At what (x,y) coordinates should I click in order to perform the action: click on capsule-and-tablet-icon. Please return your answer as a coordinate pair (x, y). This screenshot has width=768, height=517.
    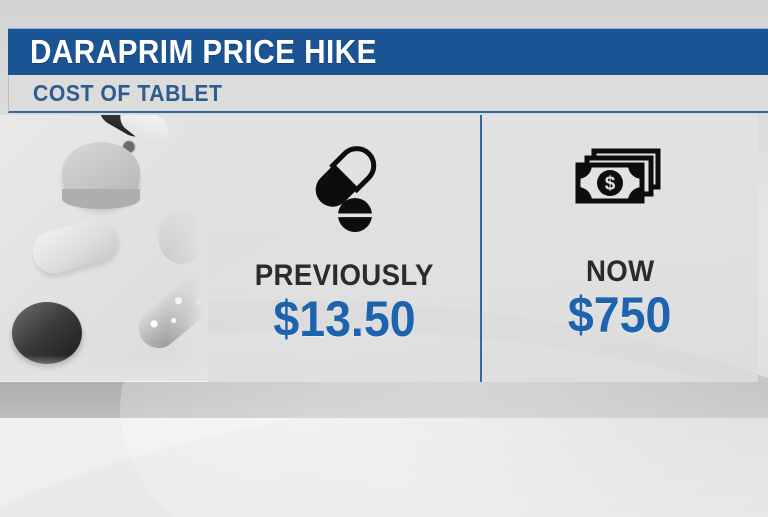
    Looking at the image, I should click on (344, 185).